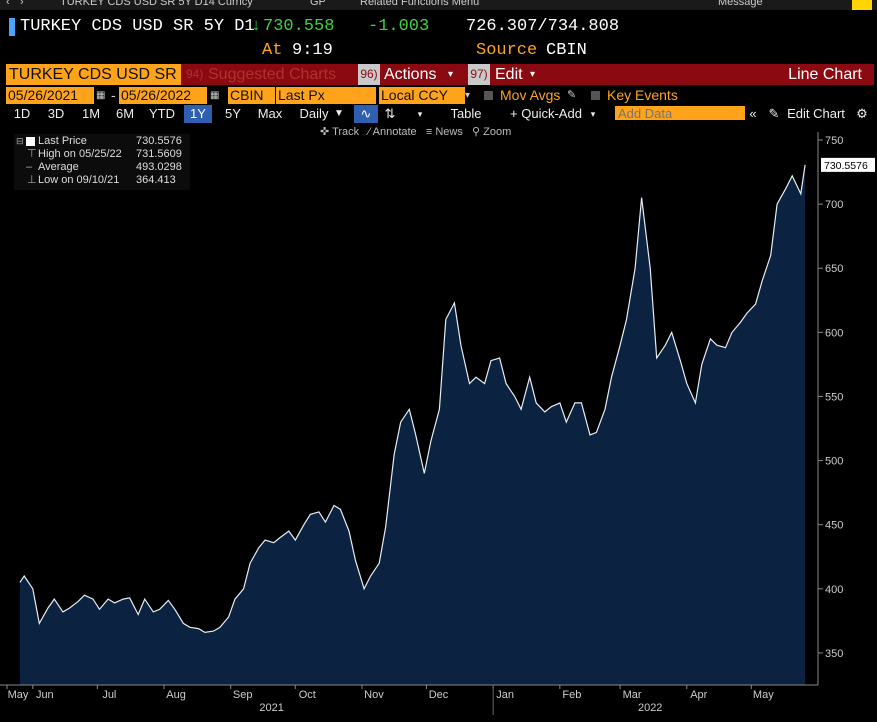 The height and width of the screenshot is (722, 877). Describe the element at coordinates (256, 26) in the screenshot. I see `down-arrow-icon: ↓` at that location.